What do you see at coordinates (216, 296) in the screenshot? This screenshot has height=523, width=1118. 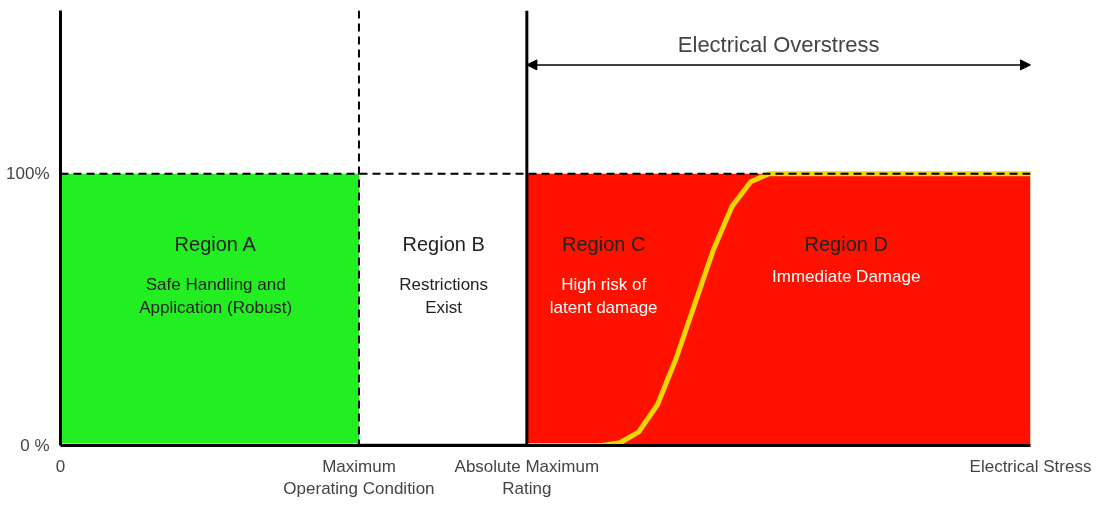 I see `annotation: Safe Handling and Application (Robust)` at bounding box center [216, 296].